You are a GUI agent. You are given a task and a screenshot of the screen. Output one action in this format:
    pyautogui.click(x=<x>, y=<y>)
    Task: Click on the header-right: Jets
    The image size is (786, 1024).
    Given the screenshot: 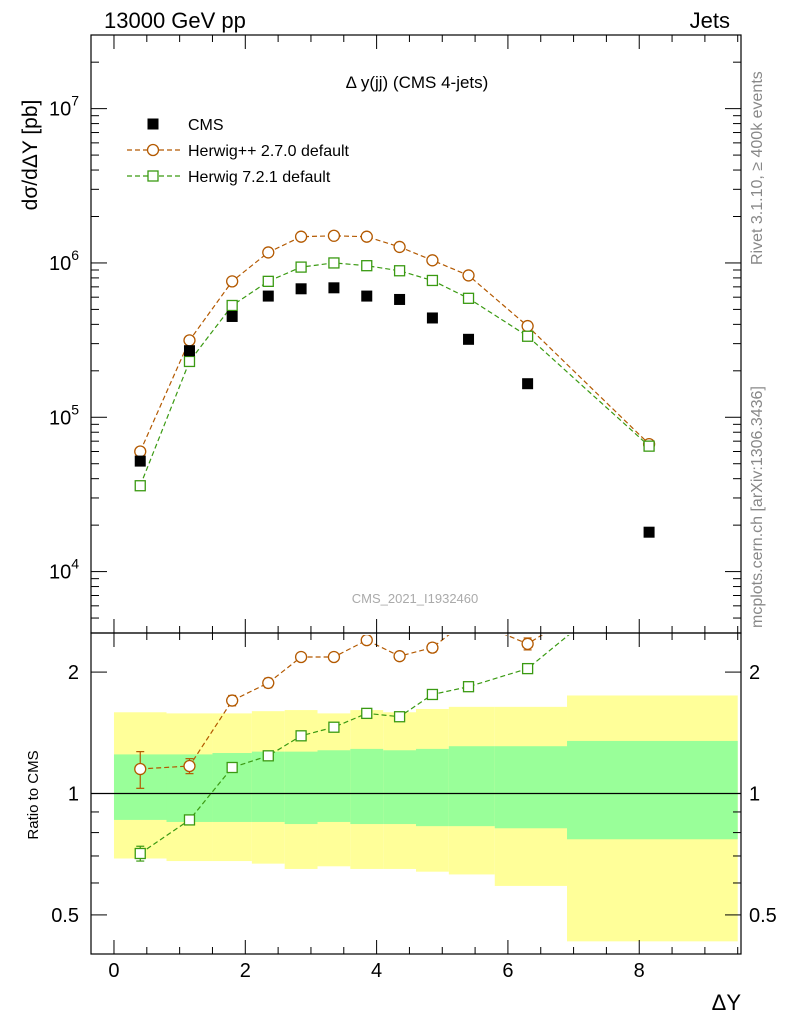 What is the action you would take?
    pyautogui.click(x=710, y=20)
    